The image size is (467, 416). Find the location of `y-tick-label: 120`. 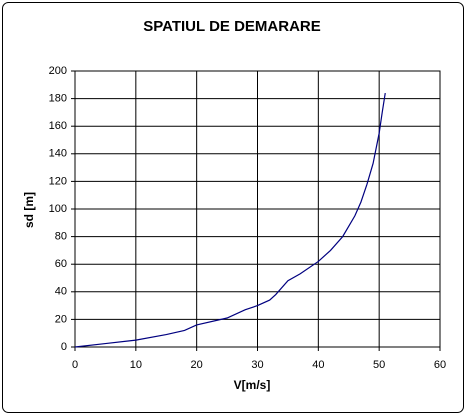

y-tick-label: 120 is located at coordinates (58, 181).